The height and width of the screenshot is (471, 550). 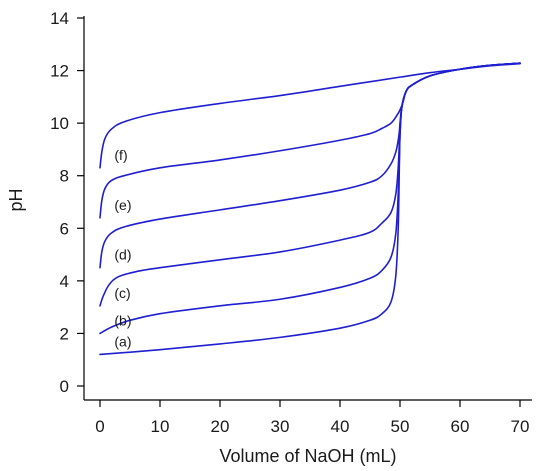 What do you see at coordinates (520, 426) in the screenshot?
I see `x-tick-label: 70` at bounding box center [520, 426].